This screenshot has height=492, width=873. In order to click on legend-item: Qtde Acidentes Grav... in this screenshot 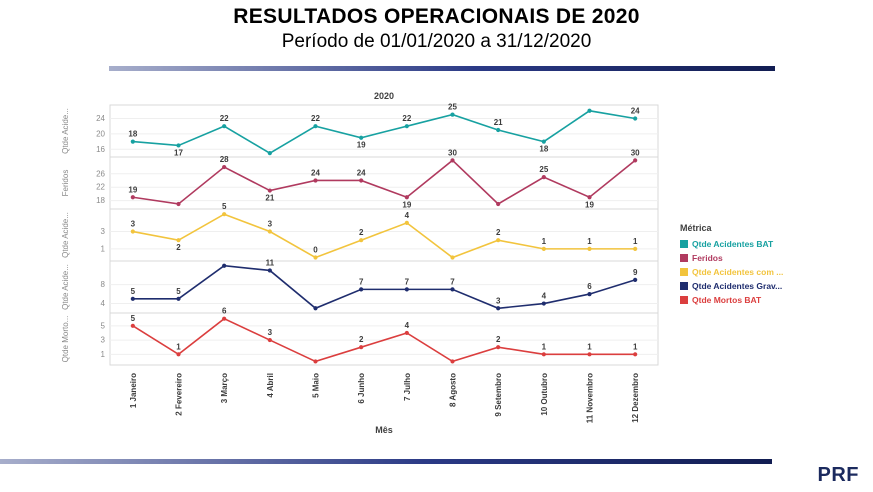, I will do `click(760, 286)`.